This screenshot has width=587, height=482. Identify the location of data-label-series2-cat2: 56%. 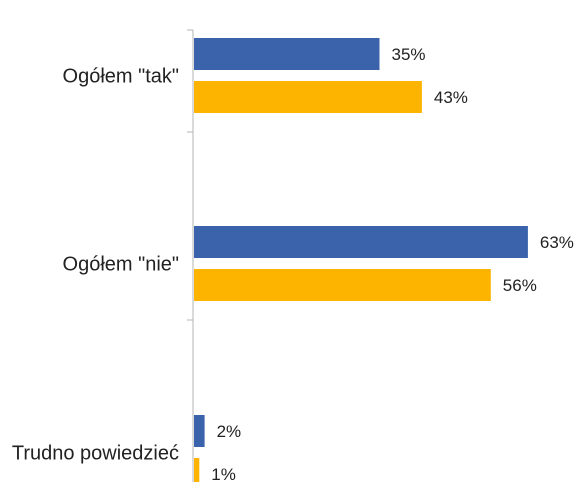
(520, 285).